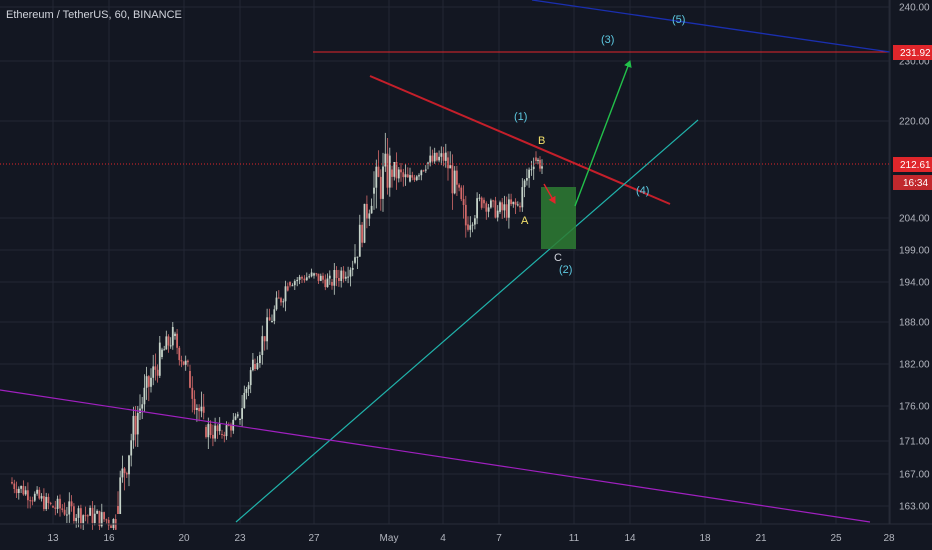 The height and width of the screenshot is (550, 932). Describe the element at coordinates (914, 62) in the screenshot. I see `price-tick-label: 230.00` at that location.